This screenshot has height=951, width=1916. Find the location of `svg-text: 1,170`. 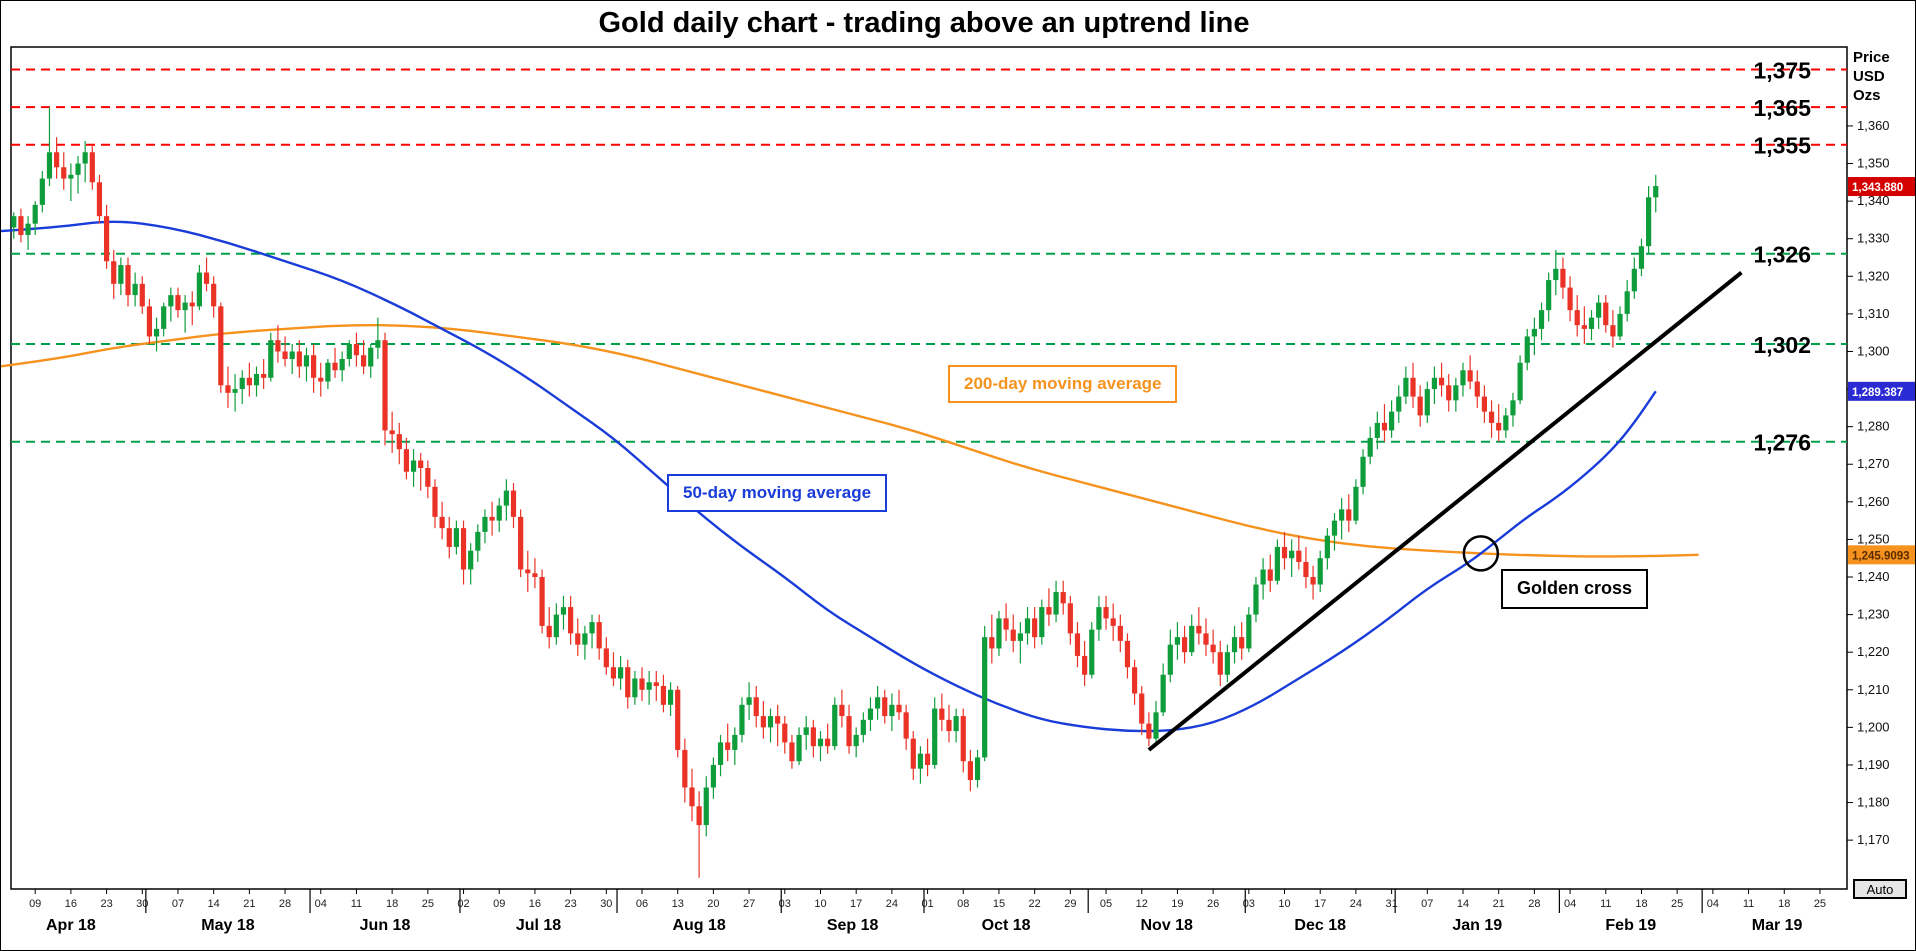

svg-text: 1,170 is located at coordinates (1873, 839).